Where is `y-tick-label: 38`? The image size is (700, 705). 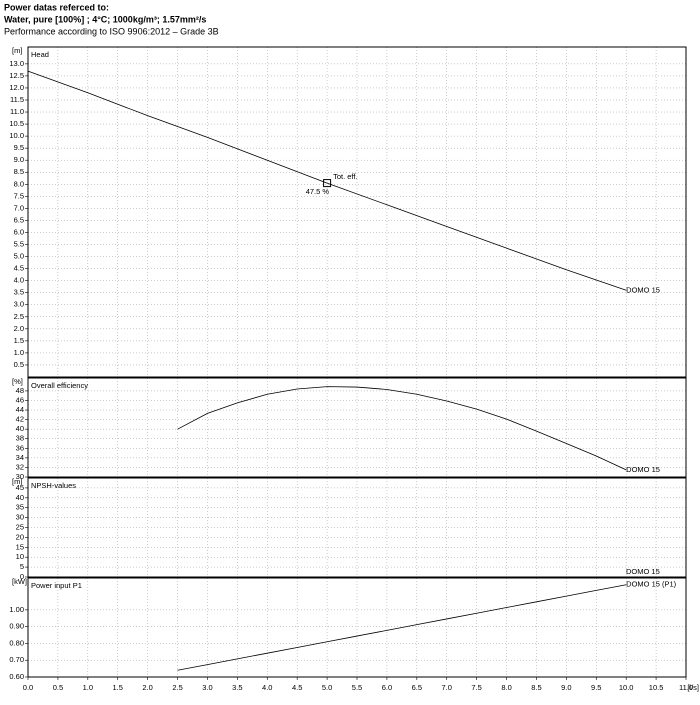
y-tick-label: 38 is located at coordinates (20, 438).